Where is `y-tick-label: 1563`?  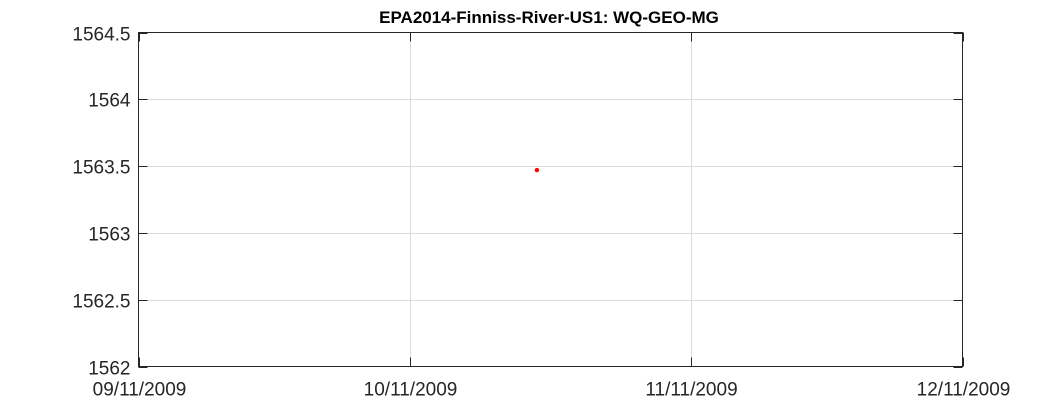 y-tick-label: 1563 is located at coordinates (109, 235).